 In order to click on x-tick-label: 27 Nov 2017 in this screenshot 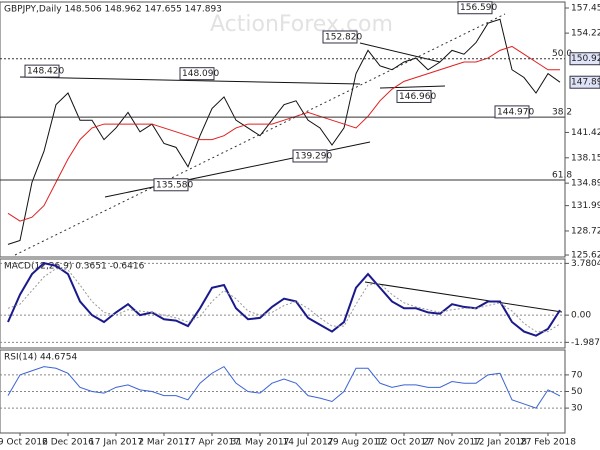, I will do `click(452, 443)`.